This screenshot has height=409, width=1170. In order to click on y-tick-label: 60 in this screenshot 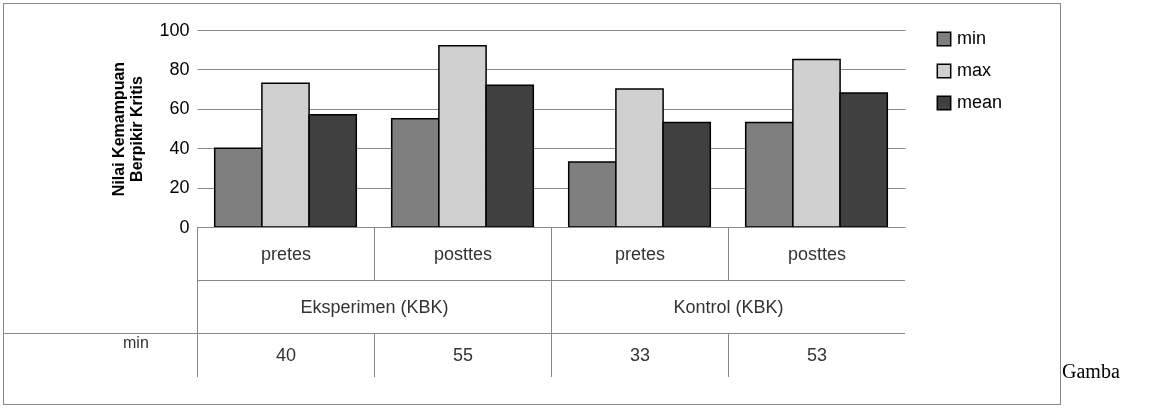, I will do `click(179, 108)`.